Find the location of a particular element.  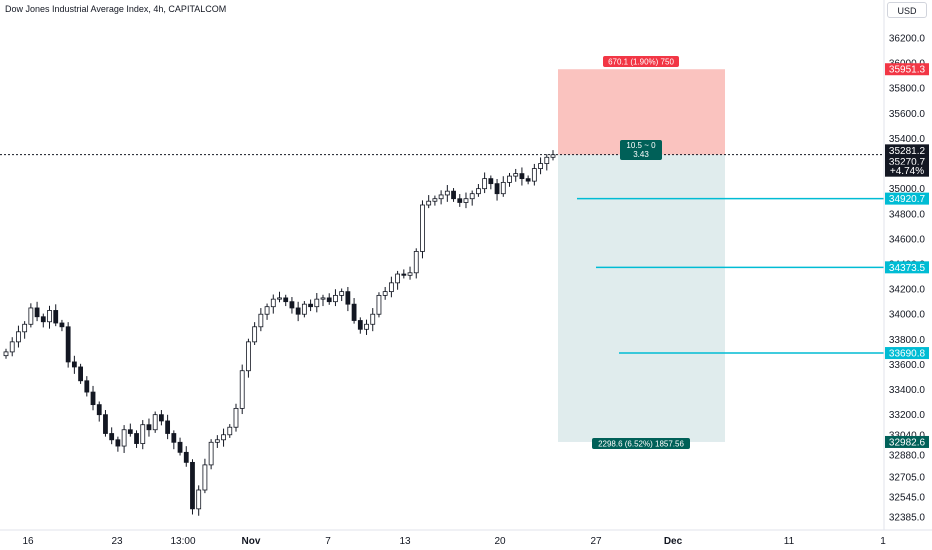

price-tick: 33200.0 is located at coordinates (907, 415).